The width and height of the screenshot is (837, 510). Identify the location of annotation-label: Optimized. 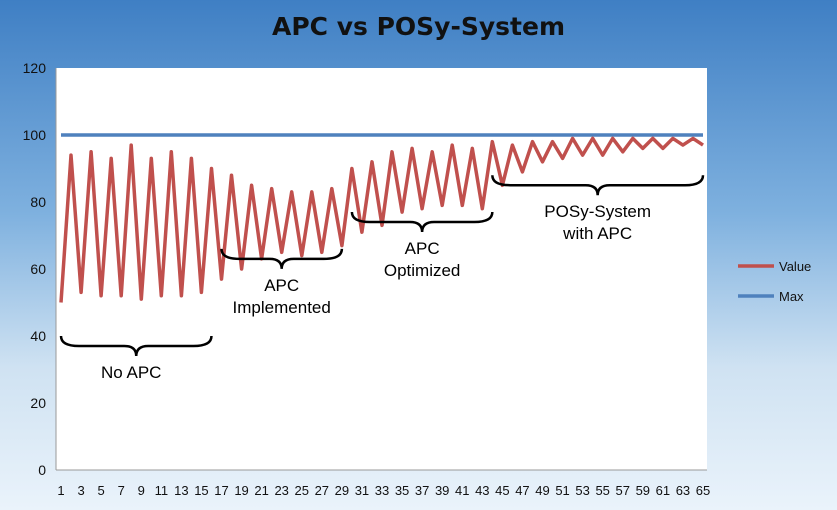
(422, 270).